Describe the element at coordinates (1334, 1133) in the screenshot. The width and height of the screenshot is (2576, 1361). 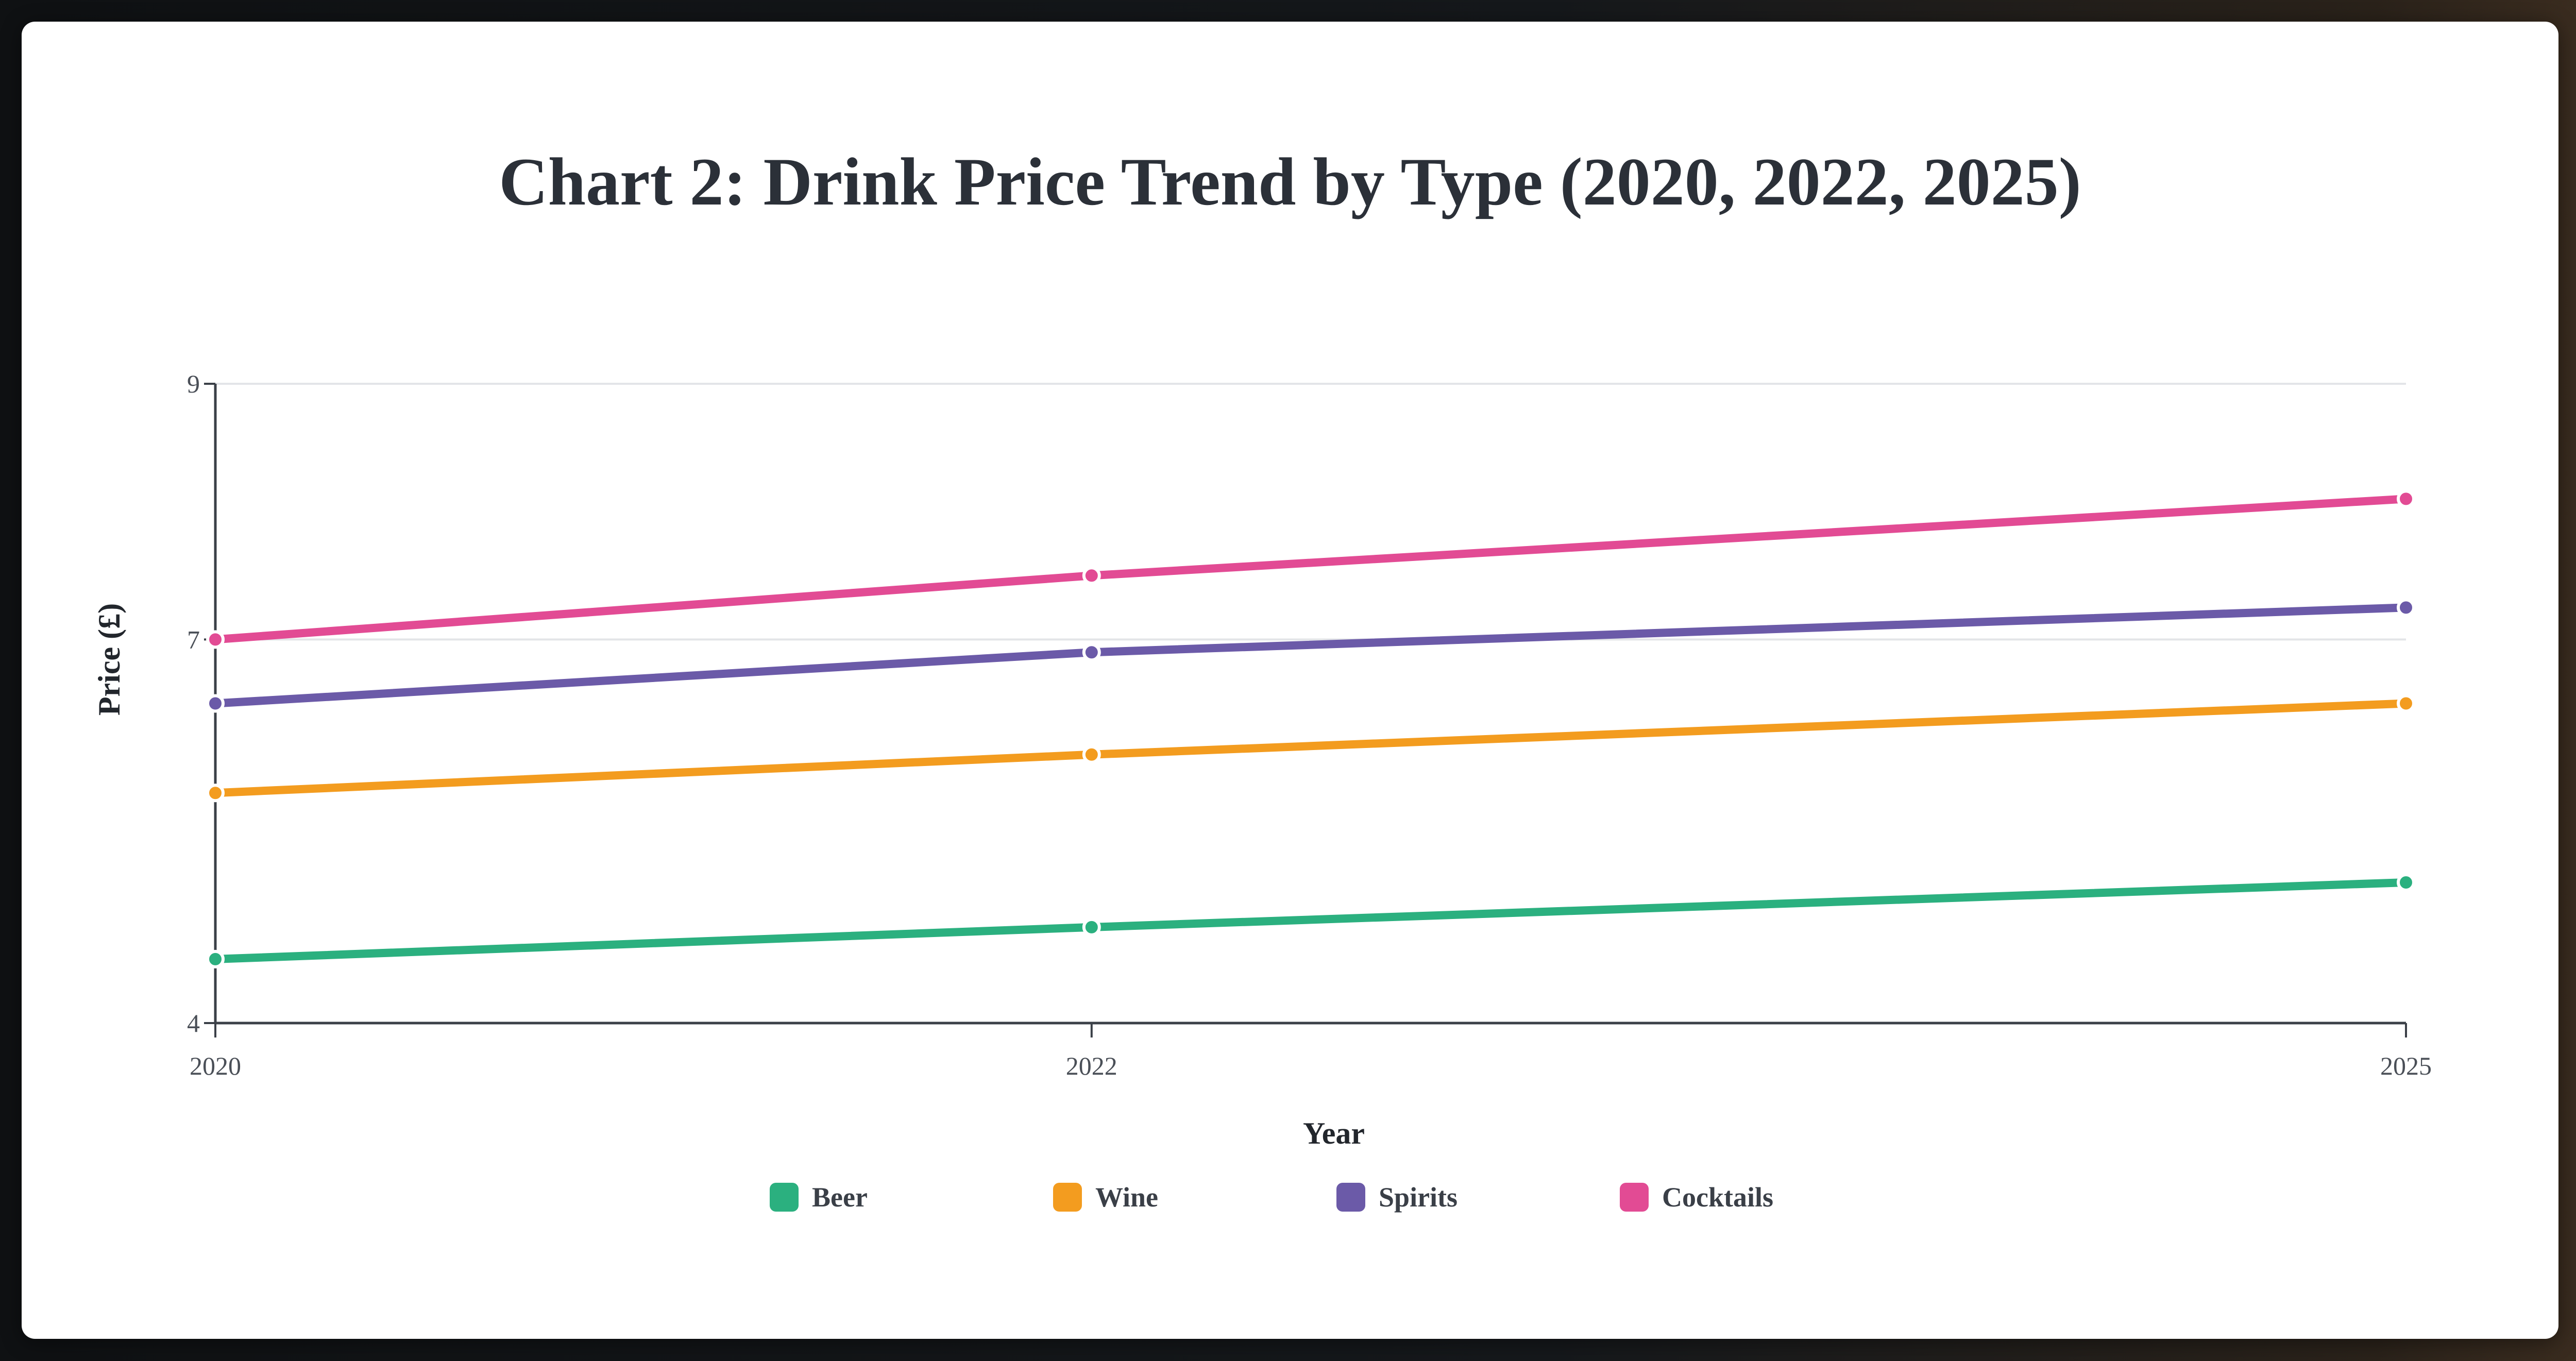
I see `x-axis-label: Year` at that location.